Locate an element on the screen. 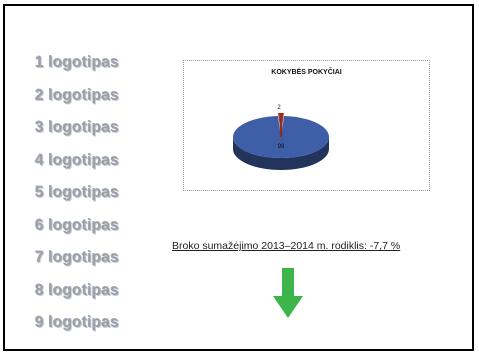 This screenshot has height=356, width=479. pie-side is located at coordinates (281, 153).